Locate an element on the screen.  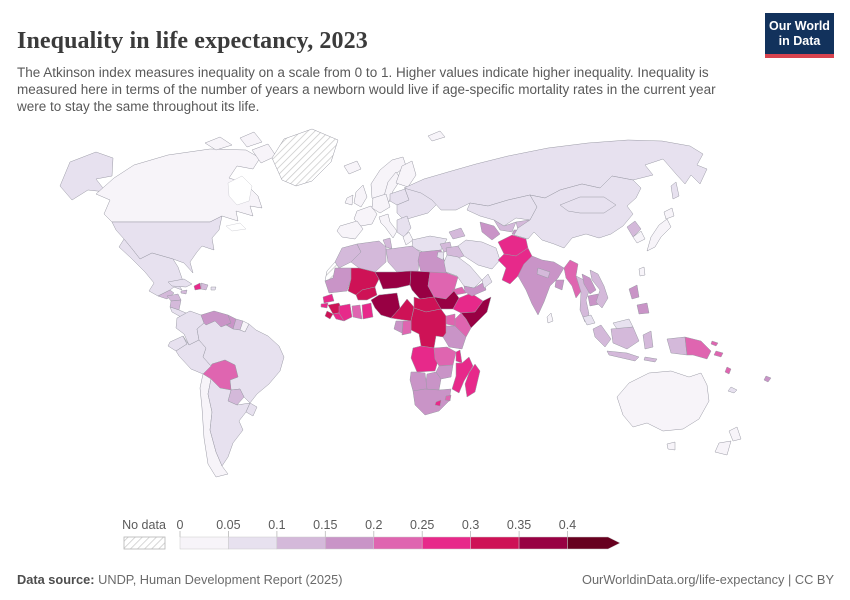
country-lesotho is located at coordinates (438, 403).